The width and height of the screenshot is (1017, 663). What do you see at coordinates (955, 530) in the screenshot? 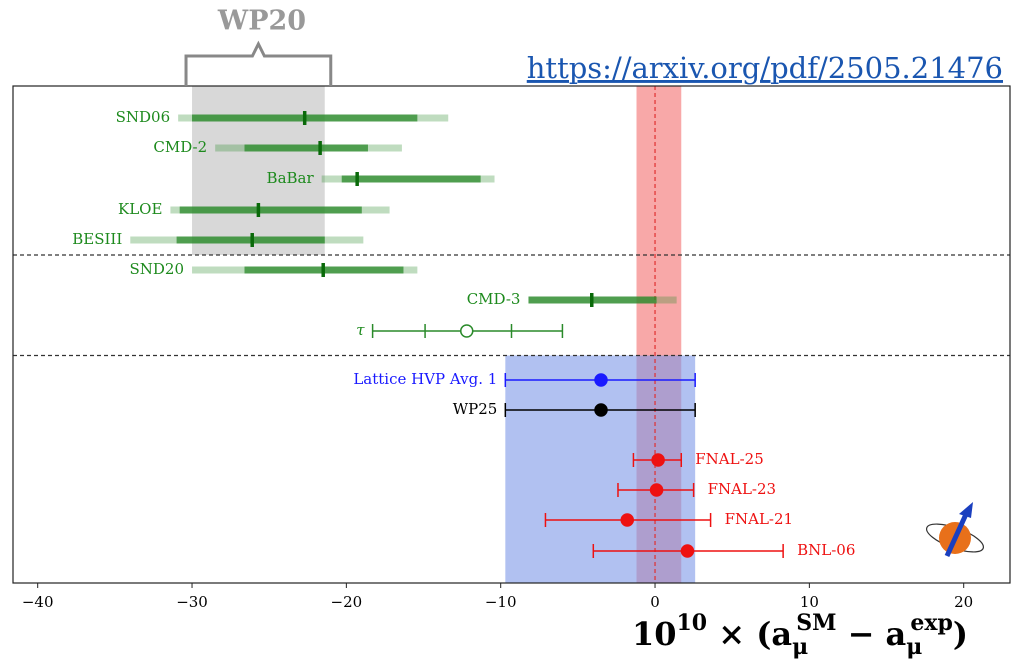
I see `spin-icon` at bounding box center [955, 530].